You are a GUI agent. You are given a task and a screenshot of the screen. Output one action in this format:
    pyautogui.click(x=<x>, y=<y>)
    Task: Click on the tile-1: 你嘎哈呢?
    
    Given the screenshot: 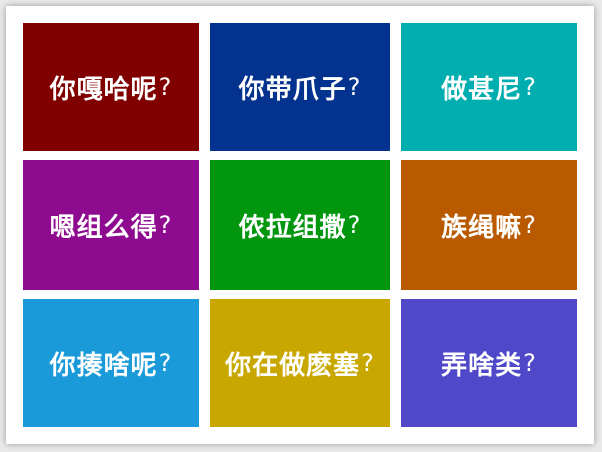 What is the action you would take?
    pyautogui.click(x=111, y=87)
    